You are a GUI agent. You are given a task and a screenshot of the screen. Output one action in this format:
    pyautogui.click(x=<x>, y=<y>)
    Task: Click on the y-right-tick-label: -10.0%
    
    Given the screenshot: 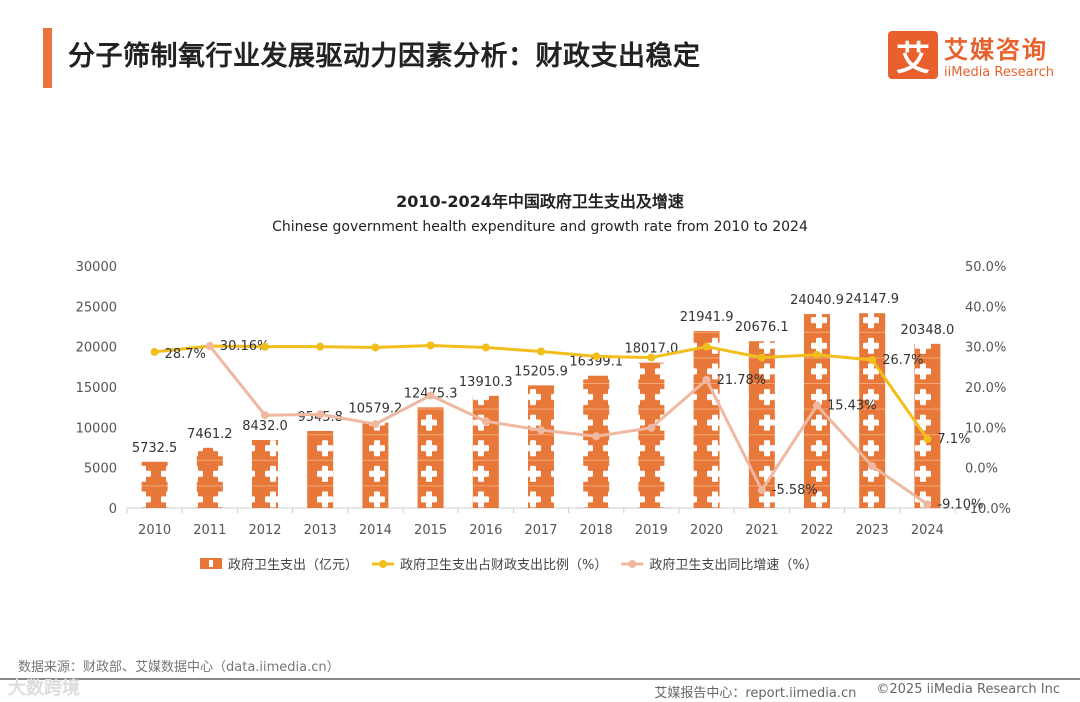 What is the action you would take?
    pyautogui.click(x=988, y=509)
    